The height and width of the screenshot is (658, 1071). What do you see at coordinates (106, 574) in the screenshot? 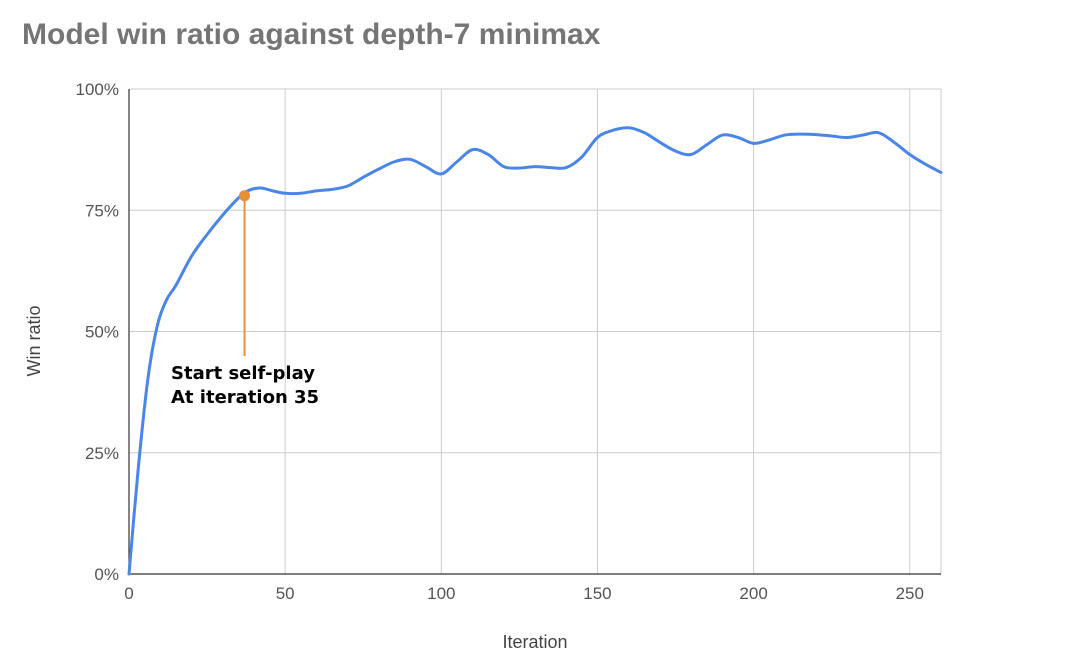
I see `y-tick-label: 0%` at bounding box center [106, 574].